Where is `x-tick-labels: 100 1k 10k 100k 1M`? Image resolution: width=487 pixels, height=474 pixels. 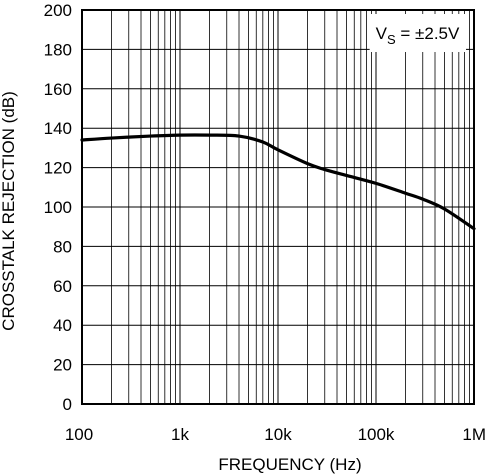 x-tick-labels: 100 1k 10k 100k 1M is located at coordinates (275, 434).